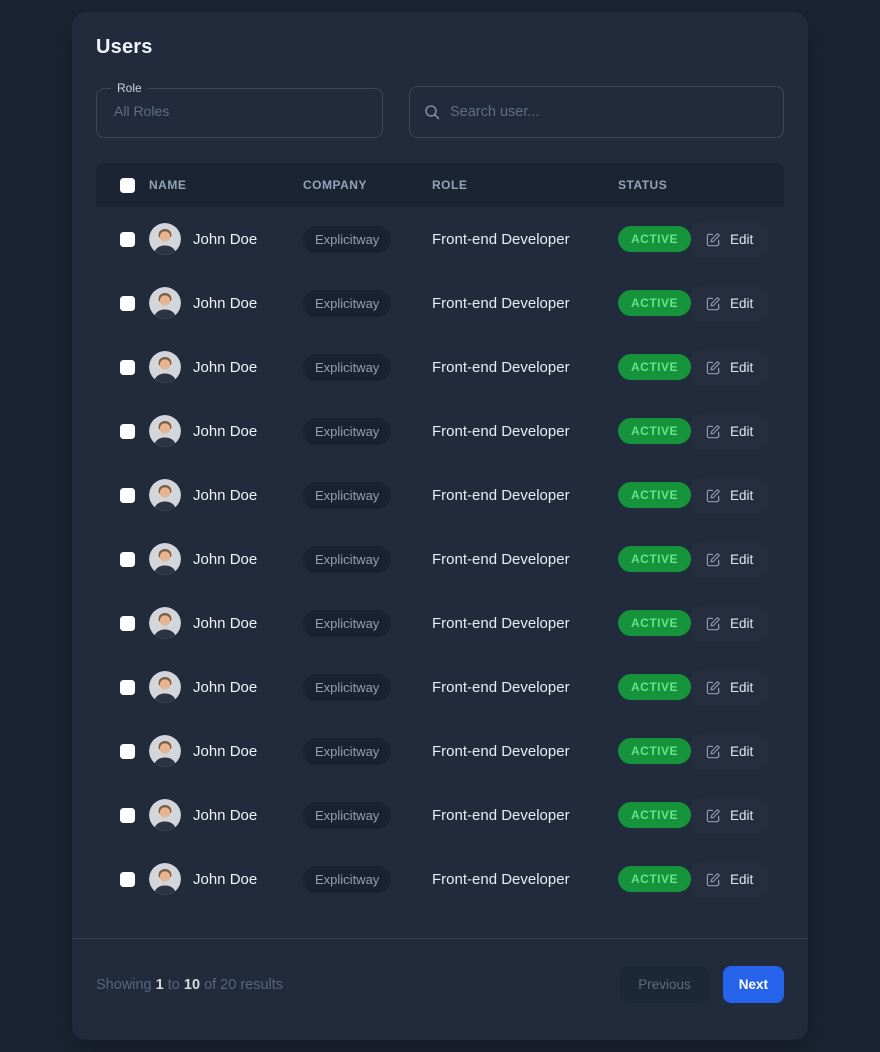 The image size is (880, 1052). I want to click on role-label: Role, so click(129, 88).